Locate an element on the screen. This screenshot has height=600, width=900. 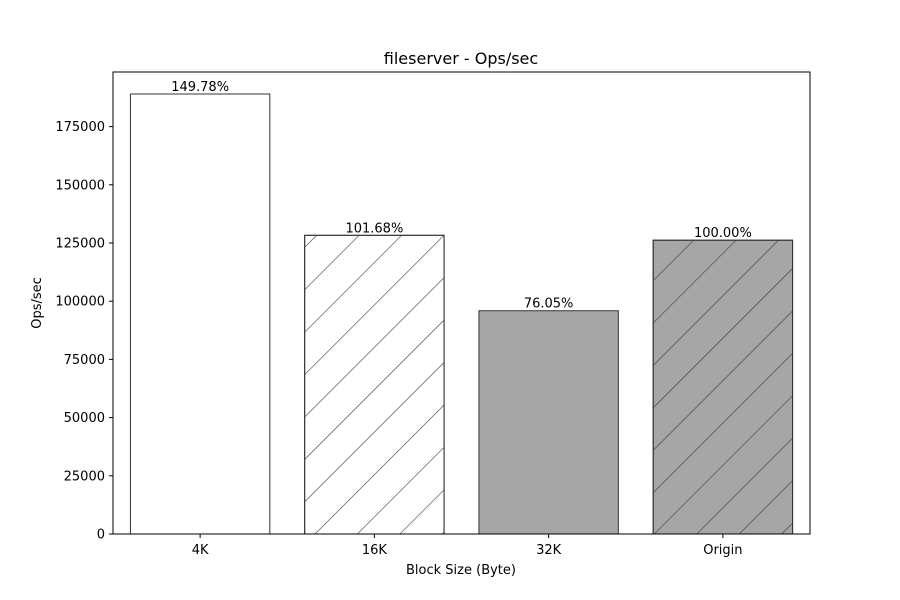
y-tick-label: 175000 is located at coordinates (80, 127).